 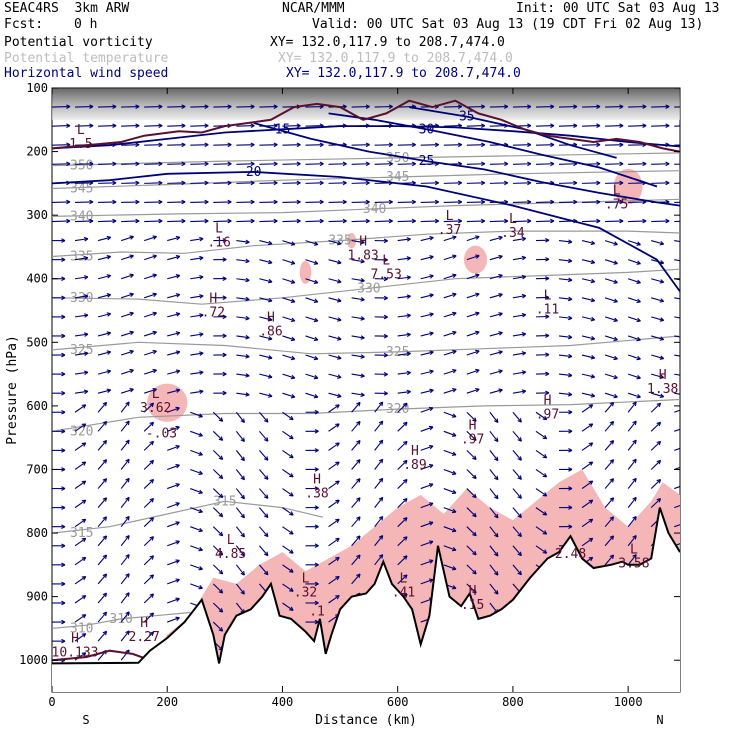 I want to click on wind-speed-label: 20, so click(x=254, y=172).